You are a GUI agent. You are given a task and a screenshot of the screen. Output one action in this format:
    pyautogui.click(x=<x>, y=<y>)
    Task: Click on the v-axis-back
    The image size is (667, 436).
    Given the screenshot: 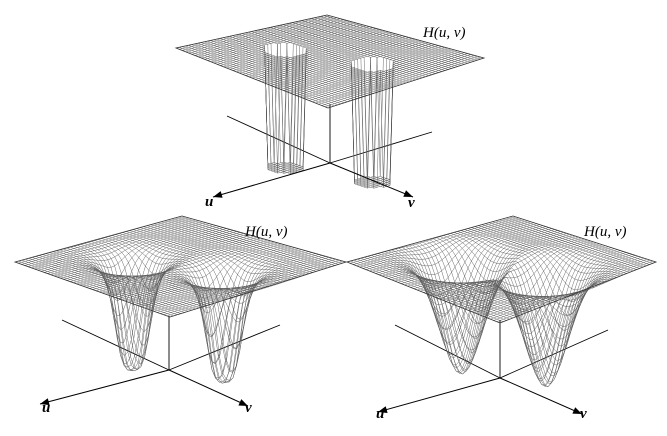 What is the action you would take?
    pyautogui.click(x=554, y=354)
    